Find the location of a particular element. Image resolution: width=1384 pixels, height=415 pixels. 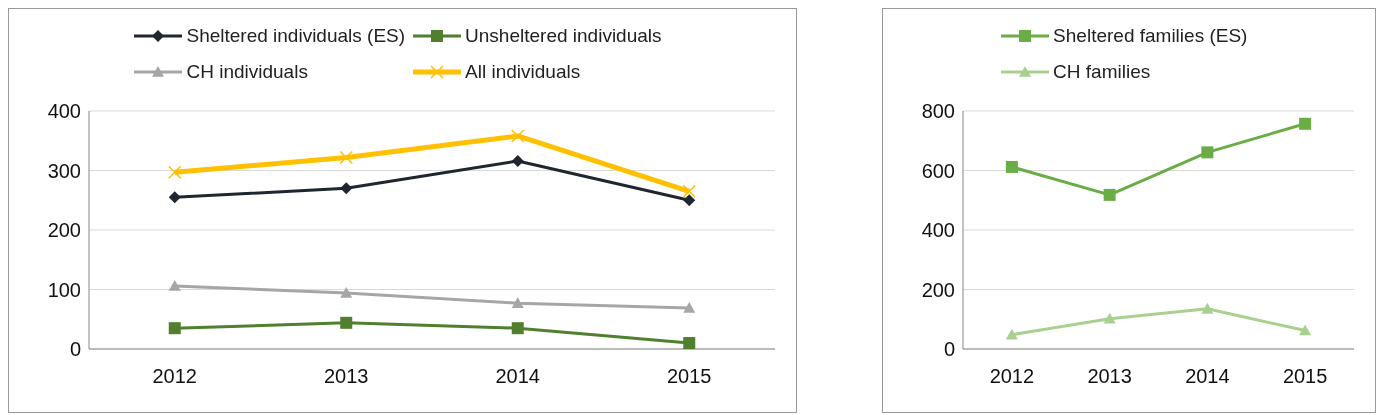

legend-label: Sheltered individuals (ES) is located at coordinates (296, 36).